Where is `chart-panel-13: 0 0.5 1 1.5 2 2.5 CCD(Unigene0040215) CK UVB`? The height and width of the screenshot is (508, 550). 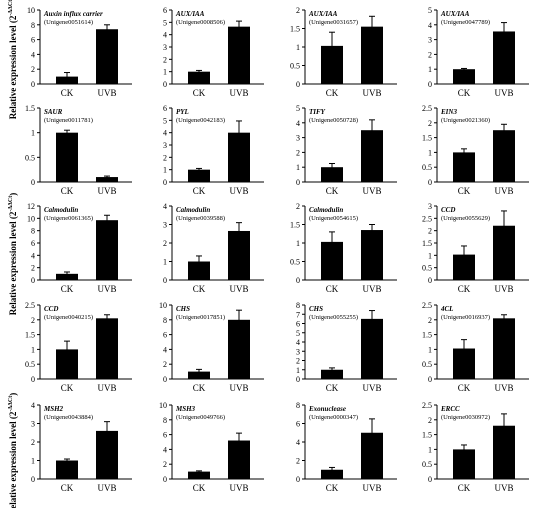
chart-panel-13: 0 0.5 1 1.5 2 2.5 CCD(Unigene0040215) CK UVB is located at coordinates (78, 347).